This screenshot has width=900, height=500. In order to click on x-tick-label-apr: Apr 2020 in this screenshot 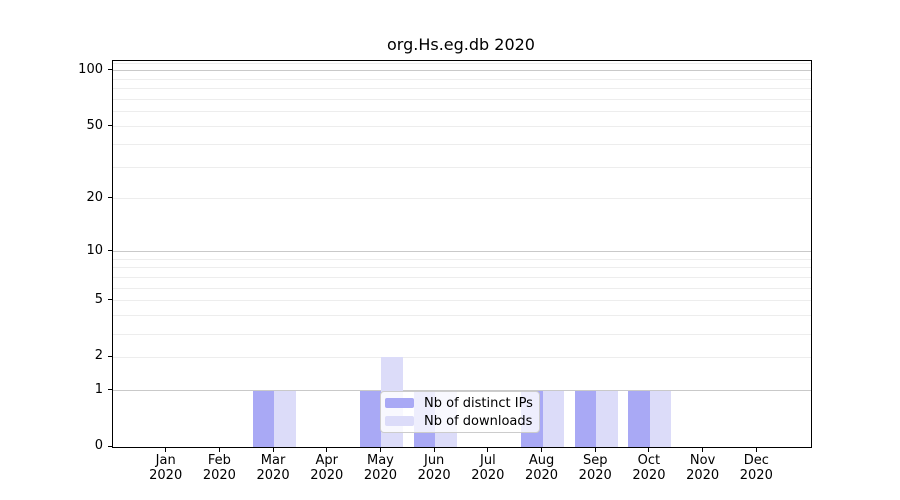, I will do `click(327, 468)`.